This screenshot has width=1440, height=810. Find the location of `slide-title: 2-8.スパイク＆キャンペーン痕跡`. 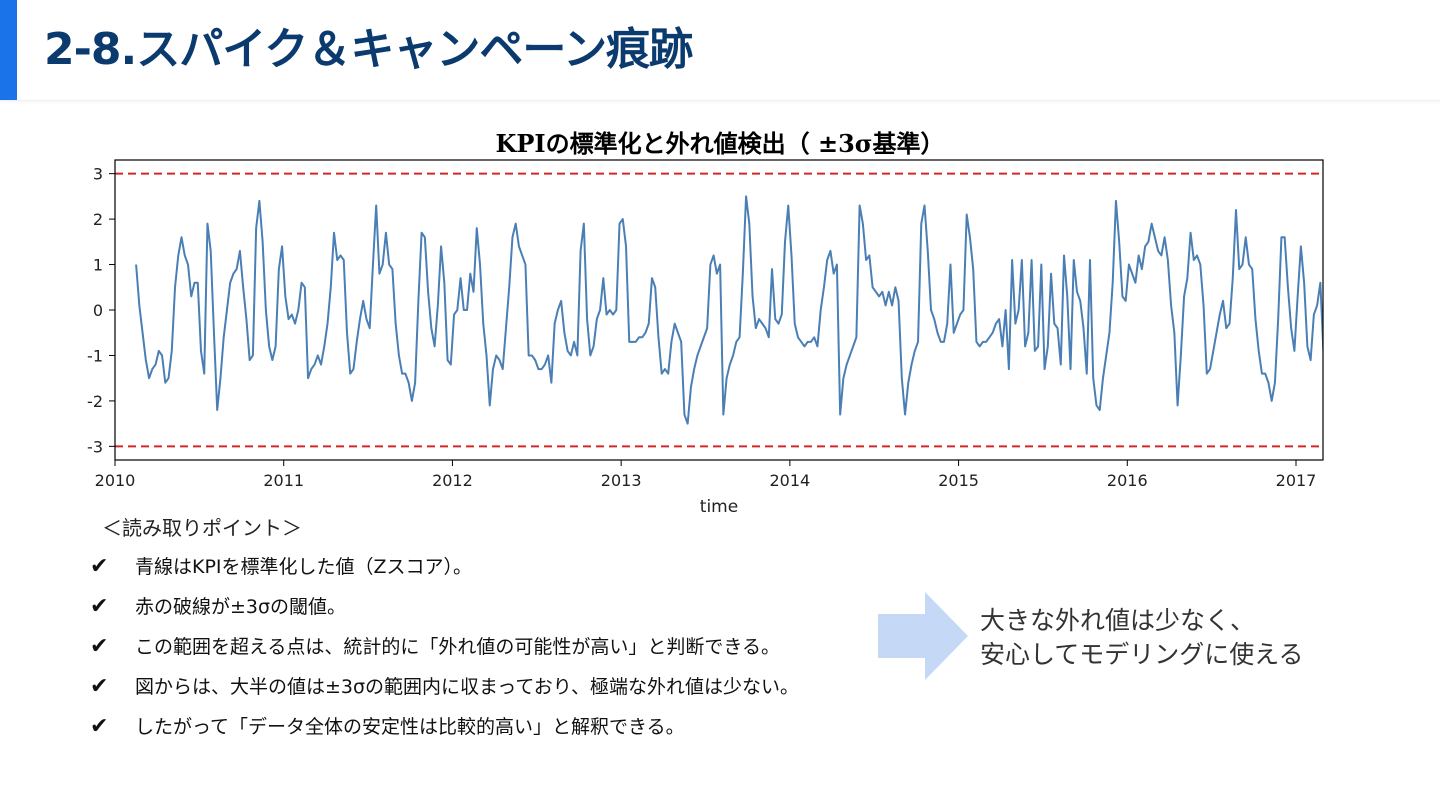

slide-title: 2-8.スパイク＆キャンペーン痕跡 is located at coordinates (368, 49).